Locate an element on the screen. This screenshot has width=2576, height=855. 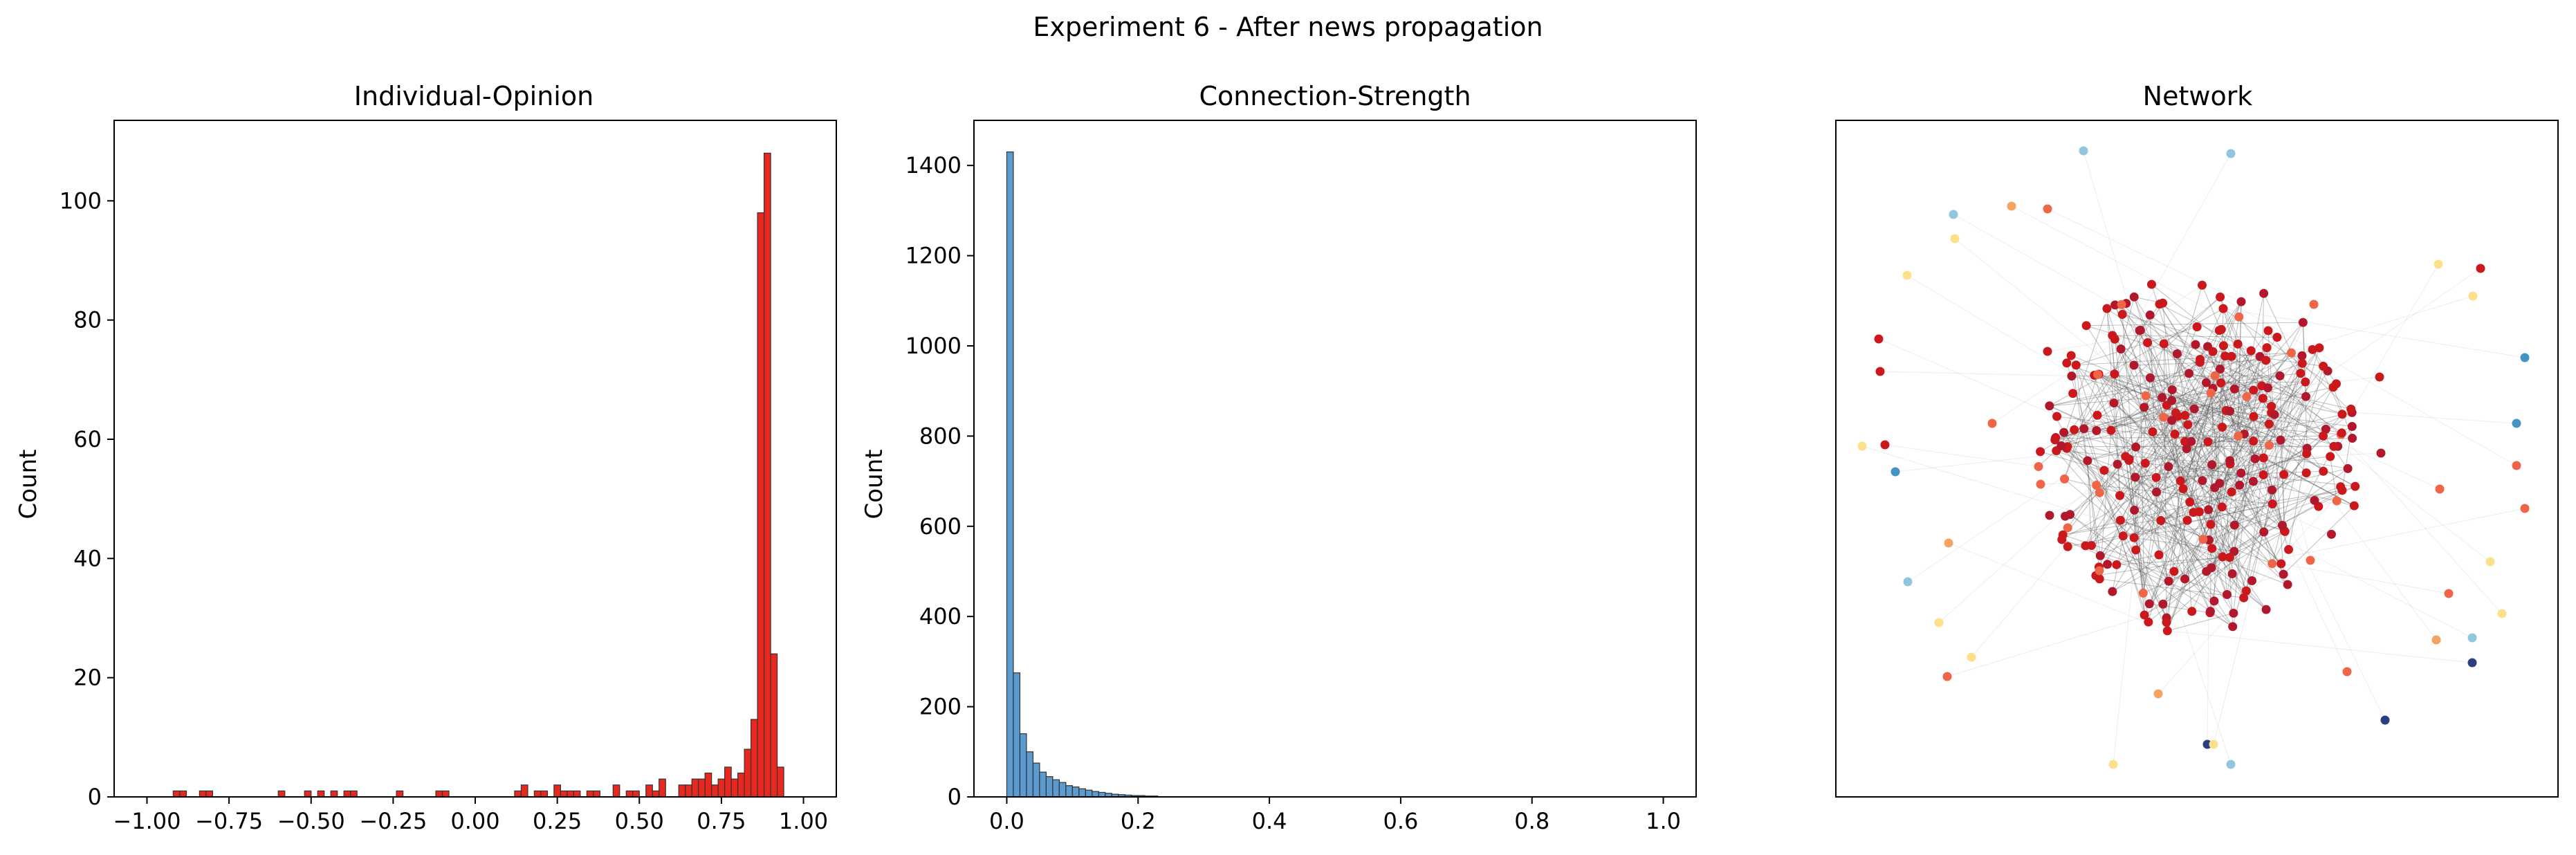
connection-histogram-ytick-label: 200 is located at coordinates (940, 707).